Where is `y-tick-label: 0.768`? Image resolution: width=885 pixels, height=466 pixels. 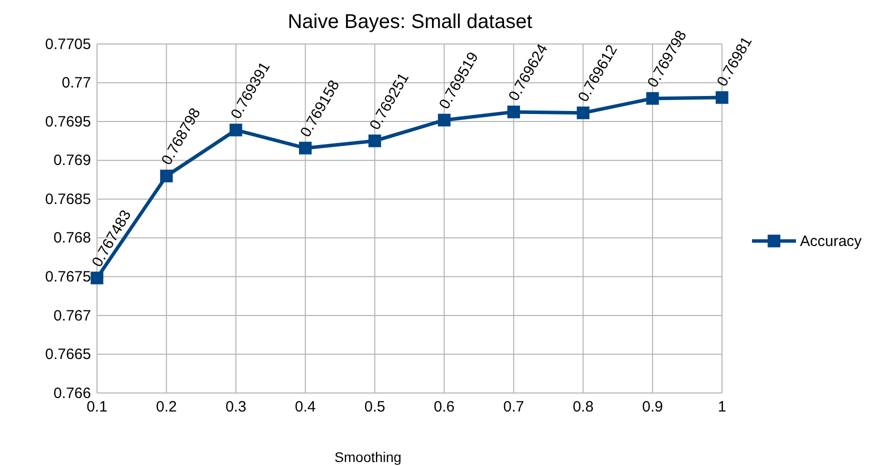 y-tick-label: 0.768 is located at coordinates (72, 238).